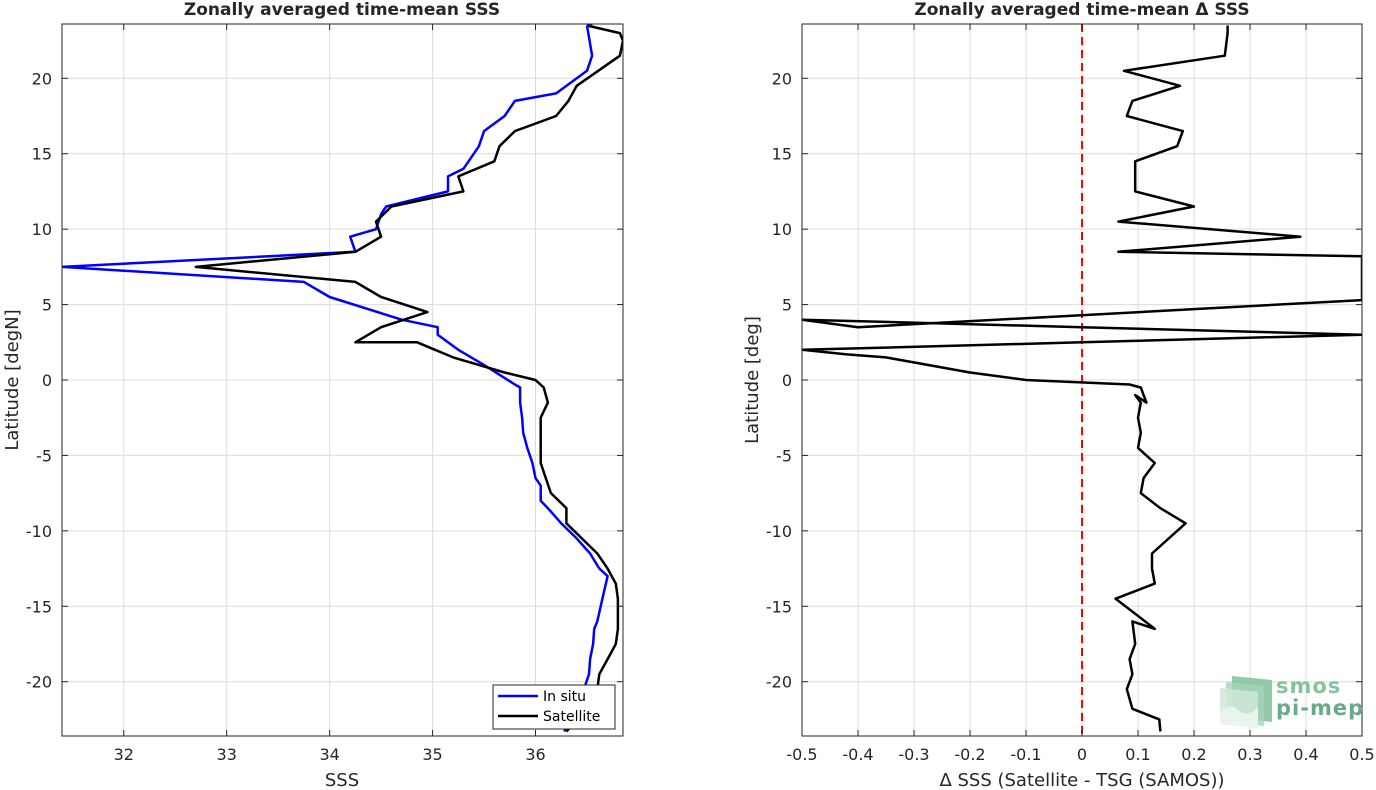  I want to click on y-axis-label-right: Latitude [deg], so click(752, 380).